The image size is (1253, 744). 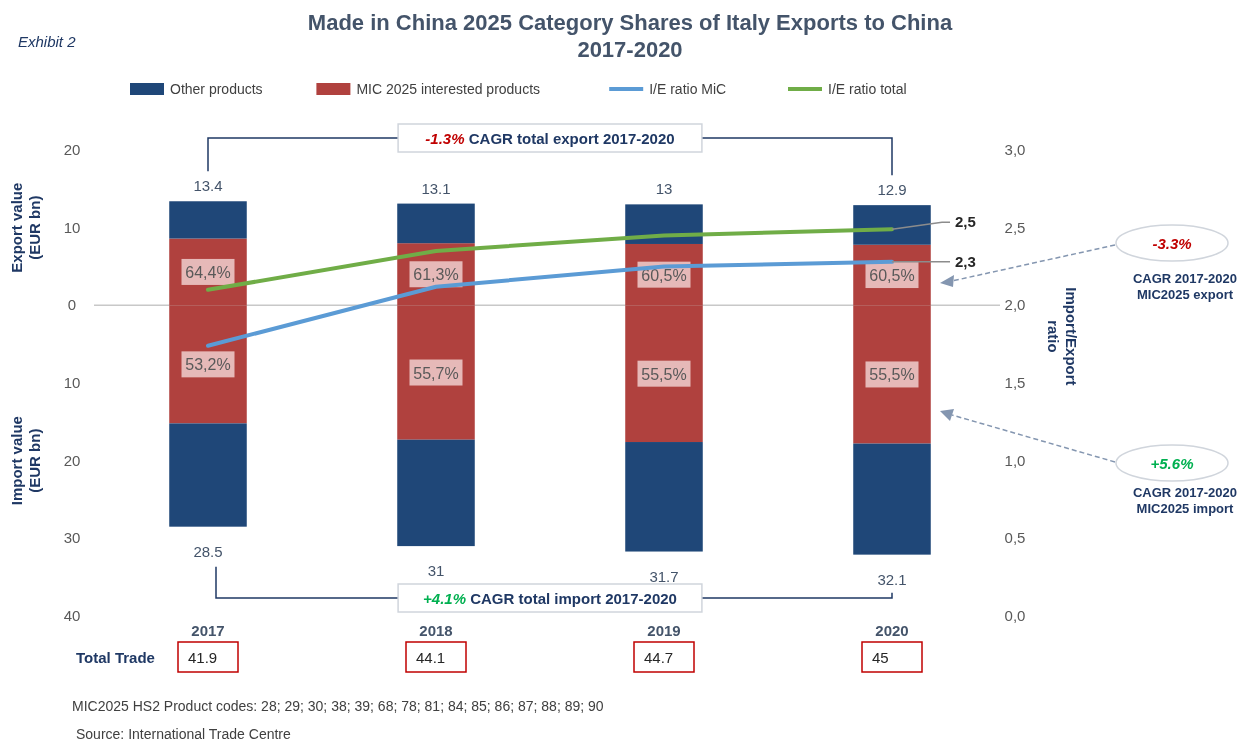 What do you see at coordinates (1015, 460) in the screenshot?
I see `y2-tick-label: 1,0` at bounding box center [1015, 460].